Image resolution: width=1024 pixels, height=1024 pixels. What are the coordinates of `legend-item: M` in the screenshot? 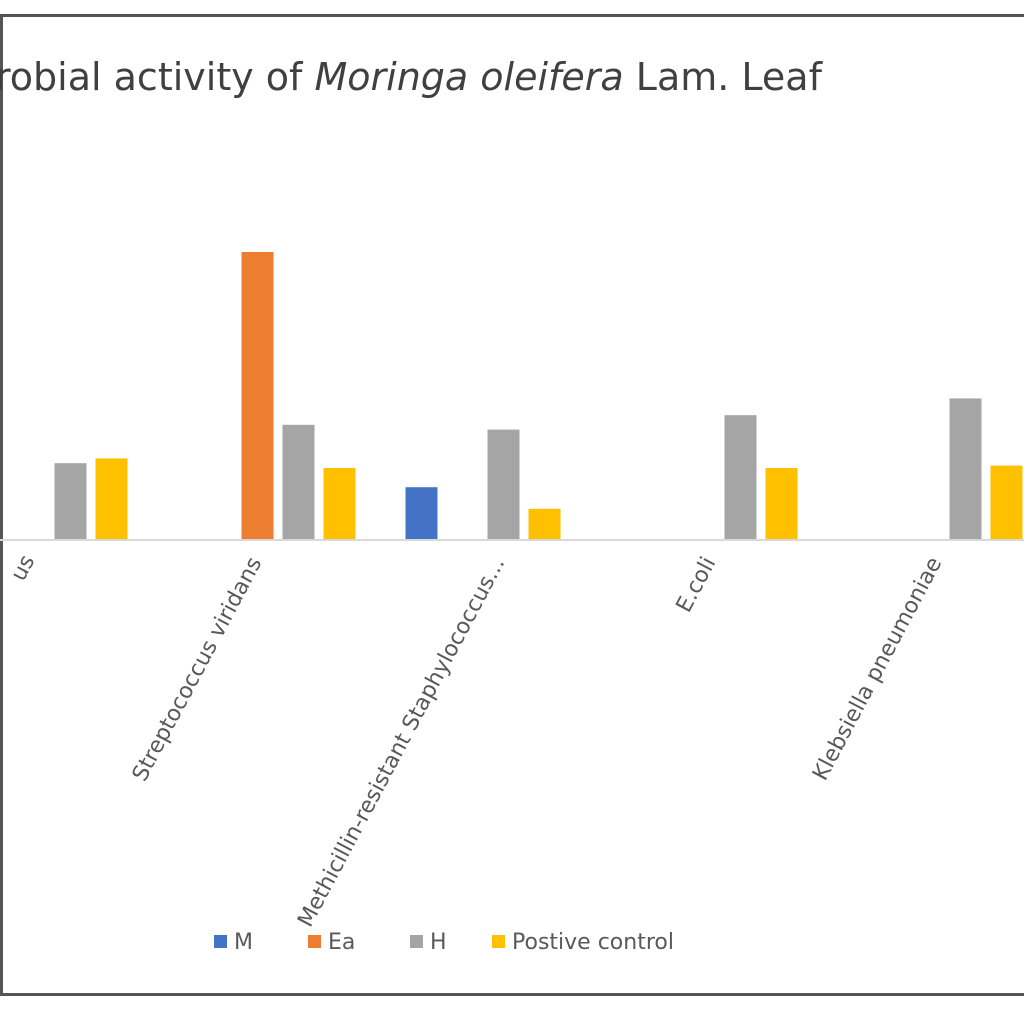 It's located at (233, 942).